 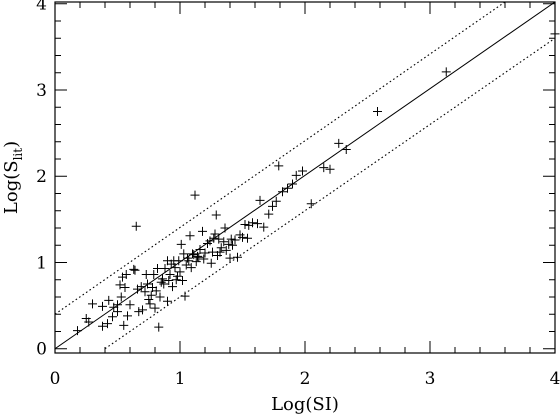 I want to click on y-axis-title: Log(Slit), so click(x=13, y=177).